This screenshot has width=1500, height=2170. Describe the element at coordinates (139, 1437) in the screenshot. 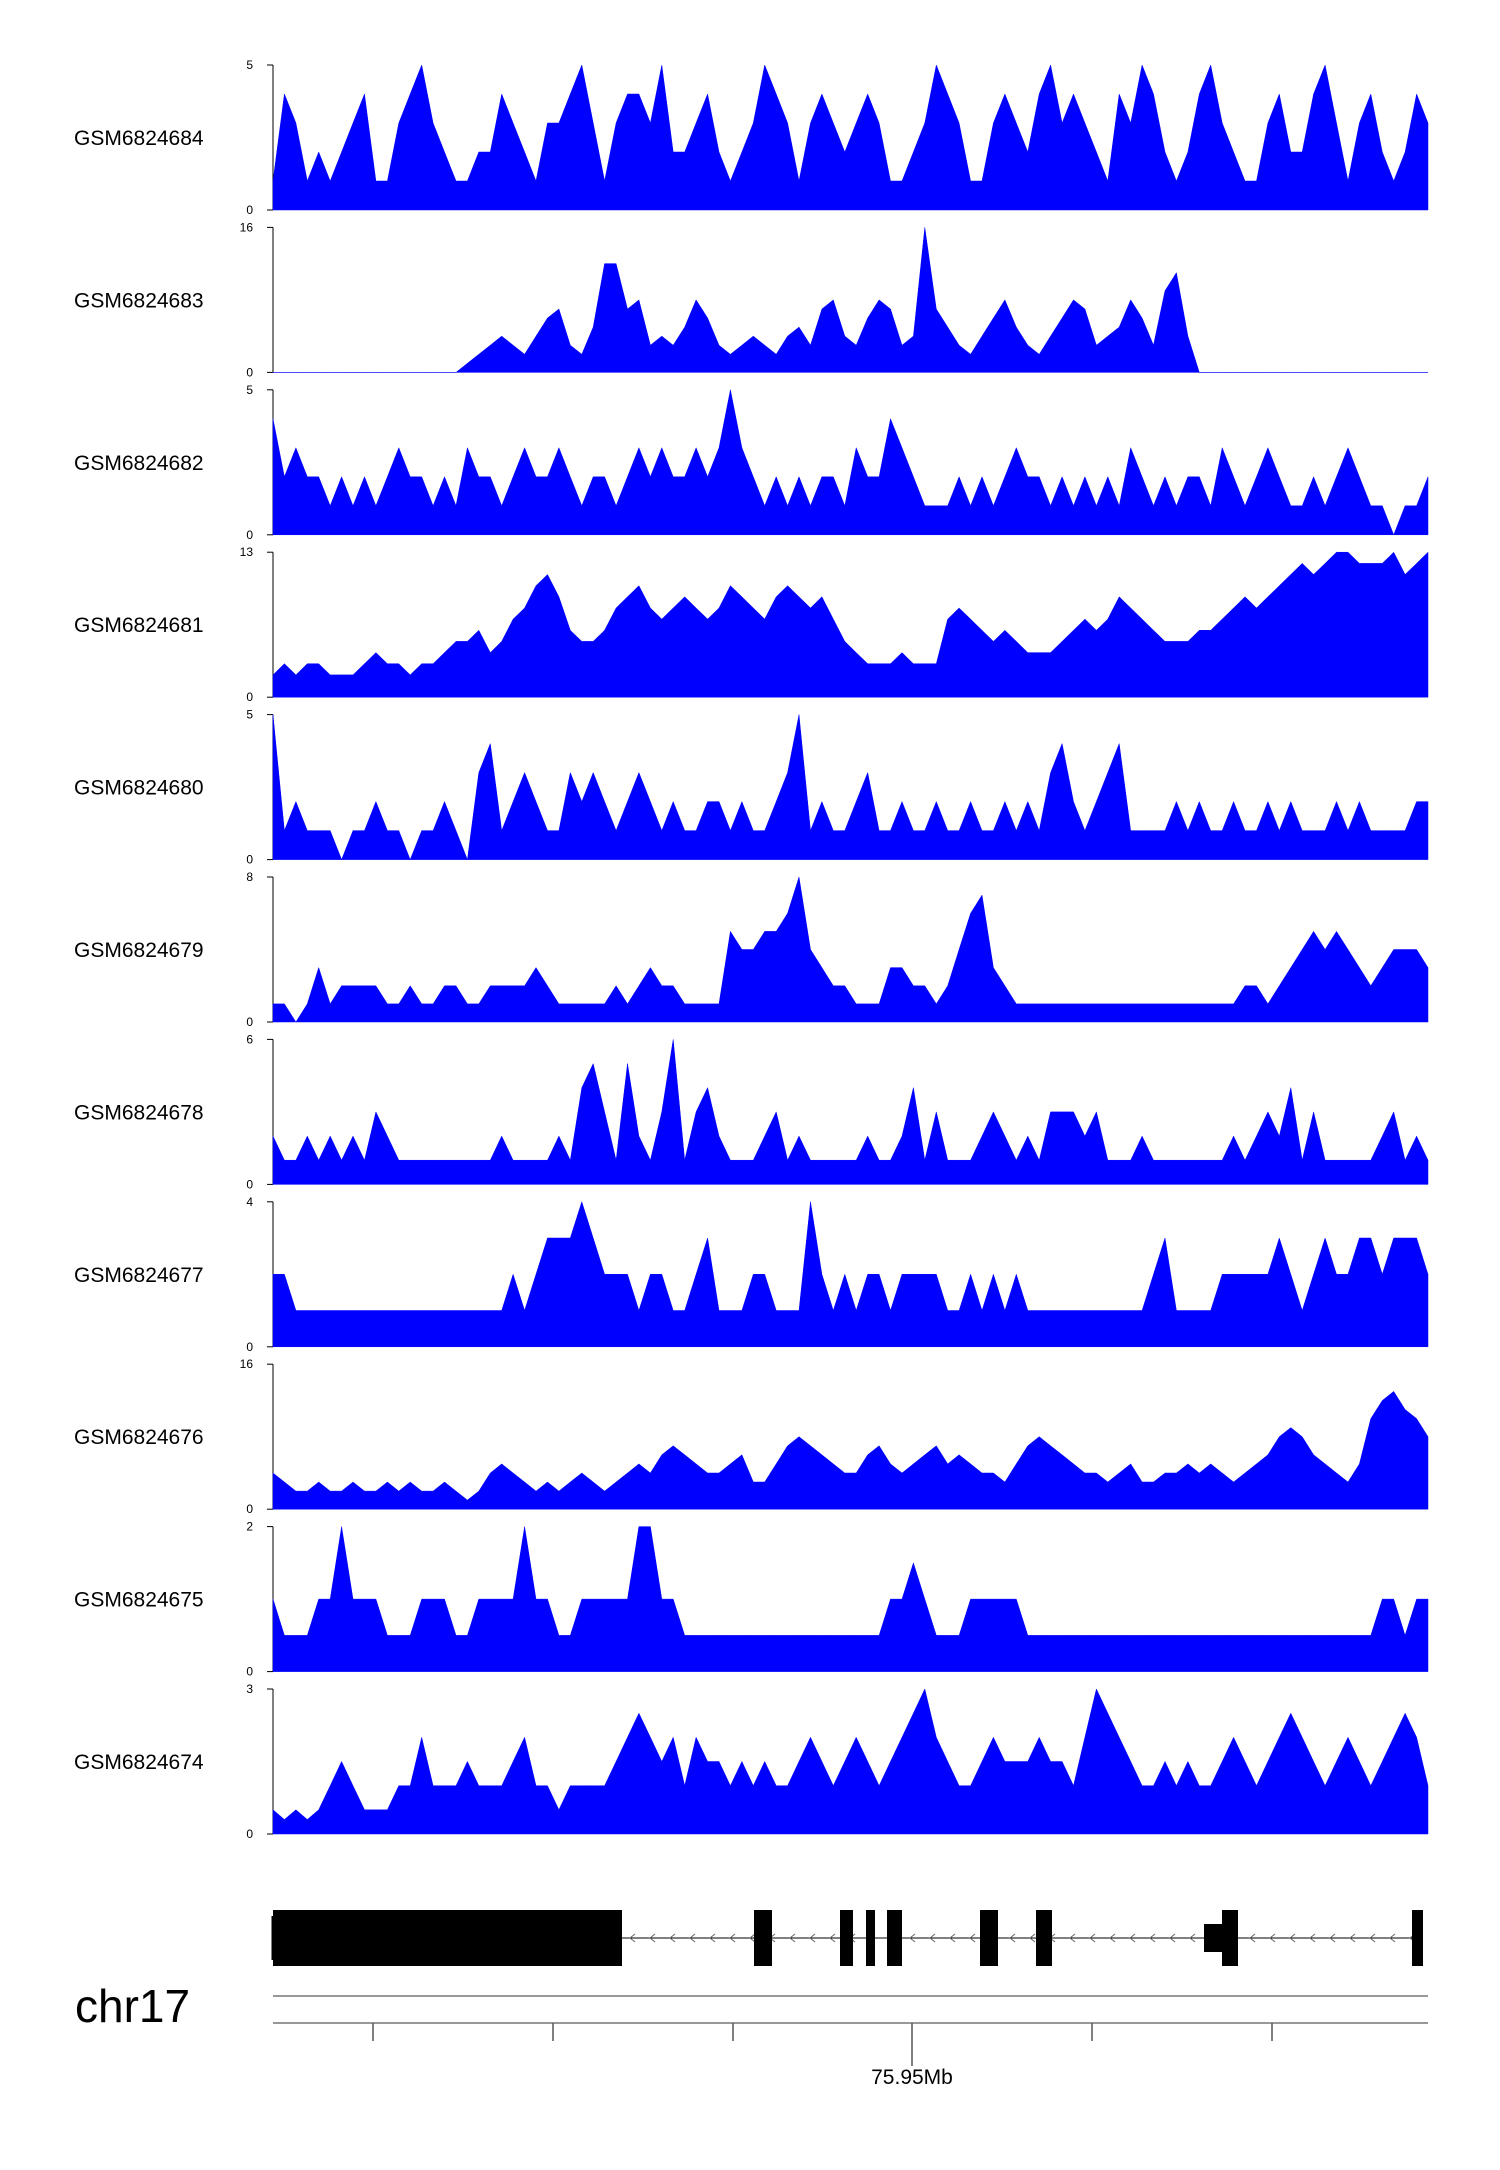

I see `track-label: GSM6824676` at that location.